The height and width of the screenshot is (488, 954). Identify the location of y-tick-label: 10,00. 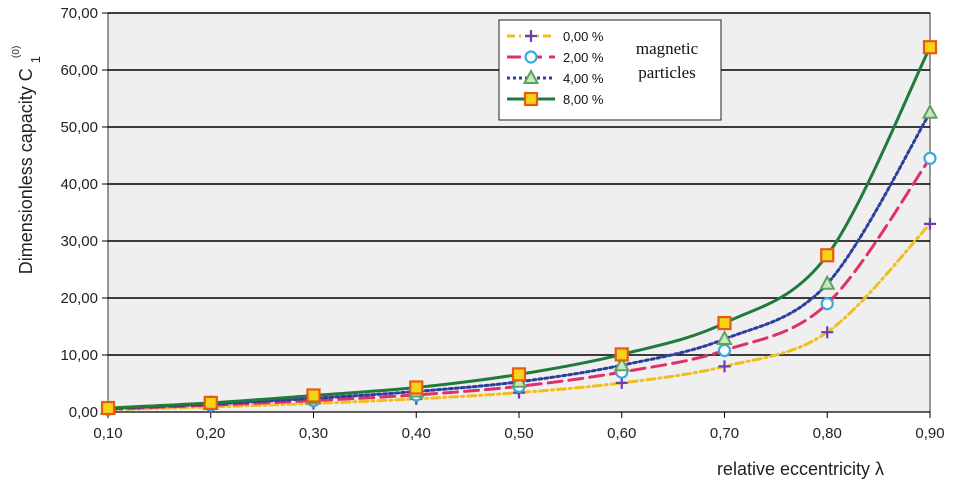
(79, 355).